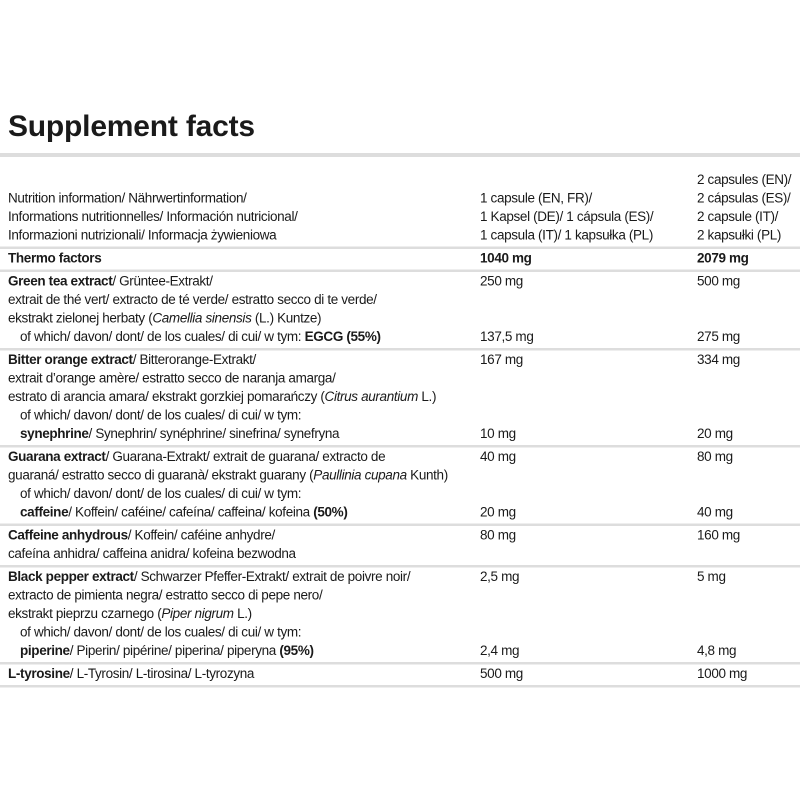  Describe the element at coordinates (175, 650) in the screenshot. I see `text-run: / Piperin/ pipérine/ piperina/ piperyna` at that location.